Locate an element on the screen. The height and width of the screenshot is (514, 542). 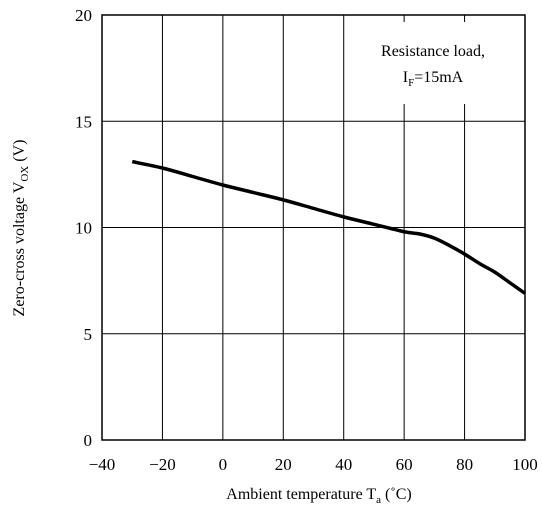
y-axis-label-unit: (V) is located at coordinates (19, 153).